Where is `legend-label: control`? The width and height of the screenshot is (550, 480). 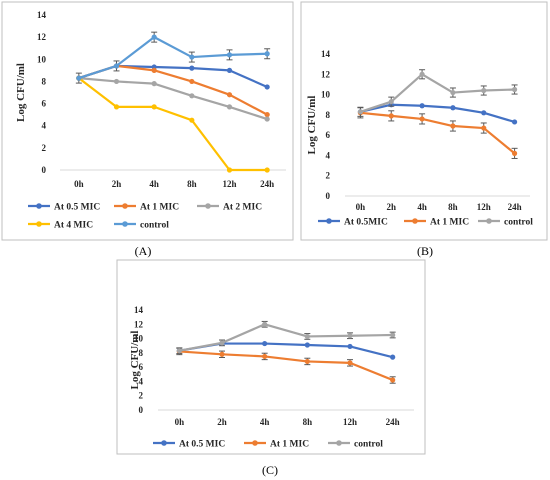 legend-label: control is located at coordinates (518, 223).